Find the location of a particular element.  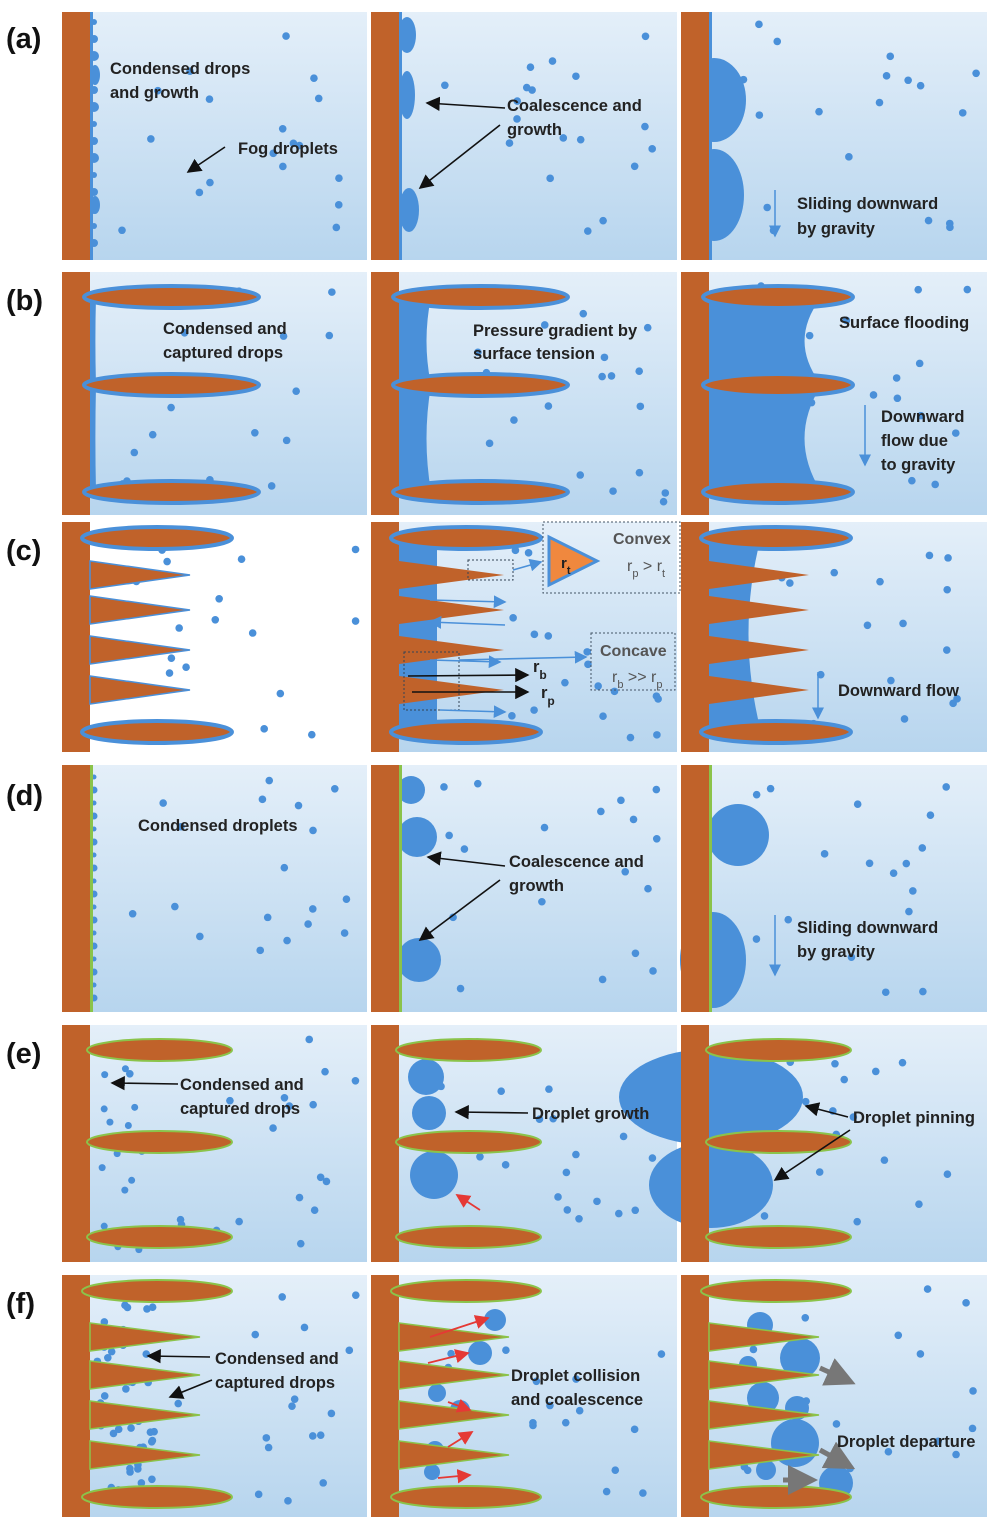

subscript: p is located at coordinates (550, 701).